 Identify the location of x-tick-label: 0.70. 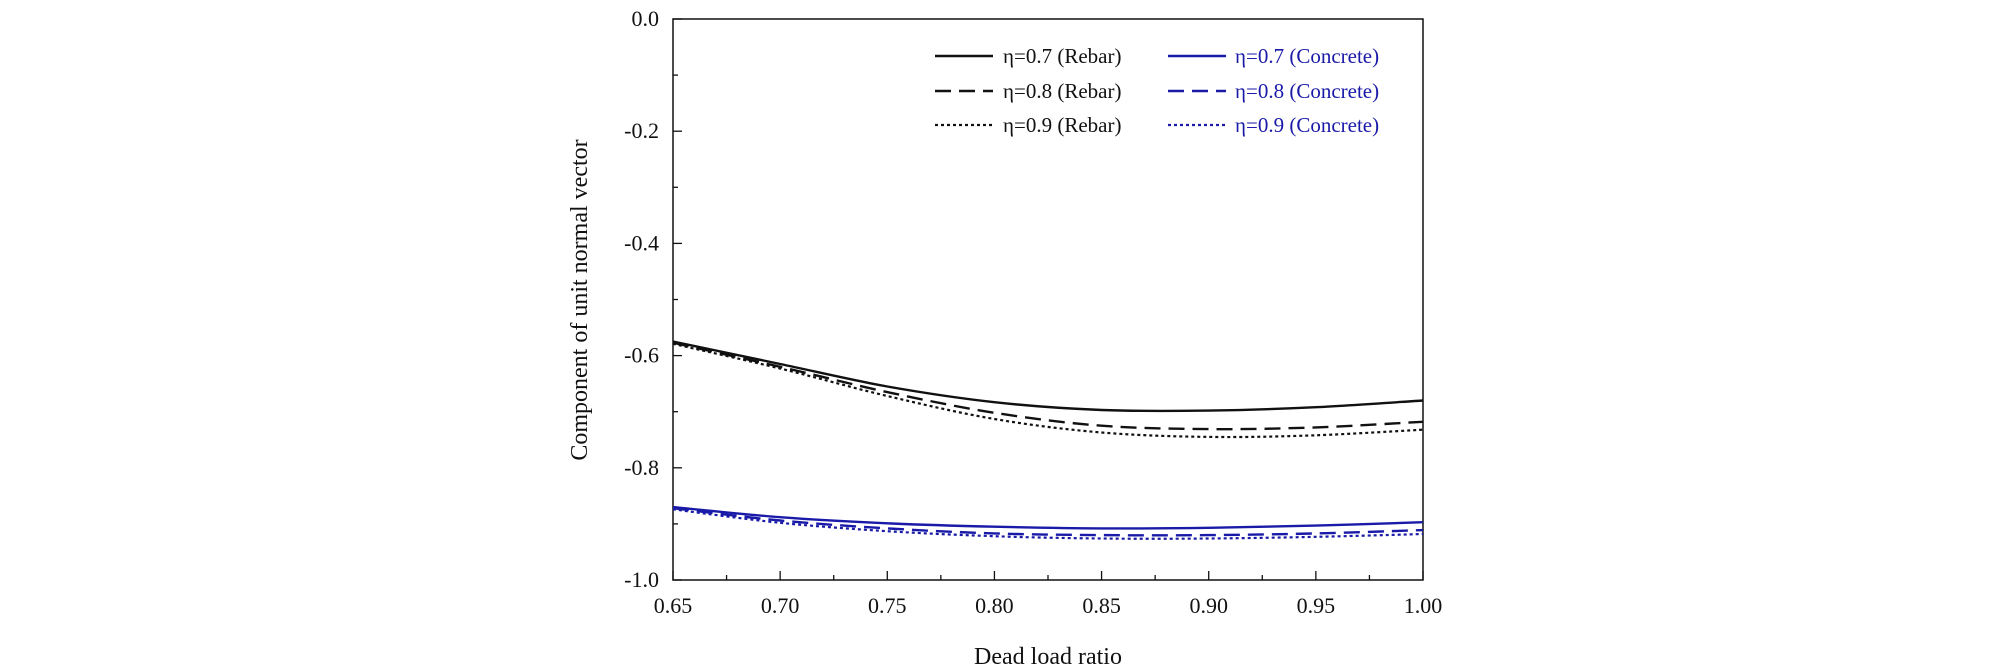
(780, 605).